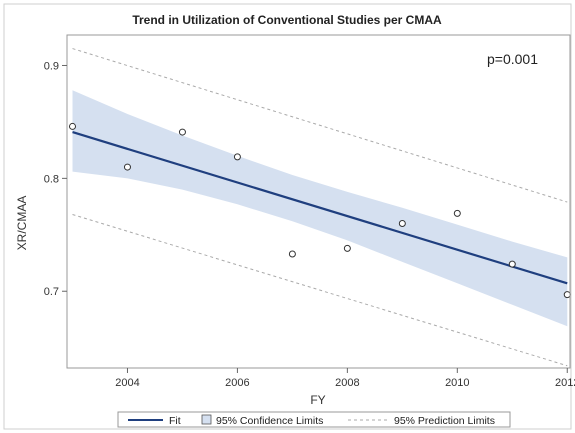 This screenshot has width=575, height=433. What do you see at coordinates (444, 421) in the screenshot?
I see `legend-prediction-label: 95% Prediction Limits` at bounding box center [444, 421].